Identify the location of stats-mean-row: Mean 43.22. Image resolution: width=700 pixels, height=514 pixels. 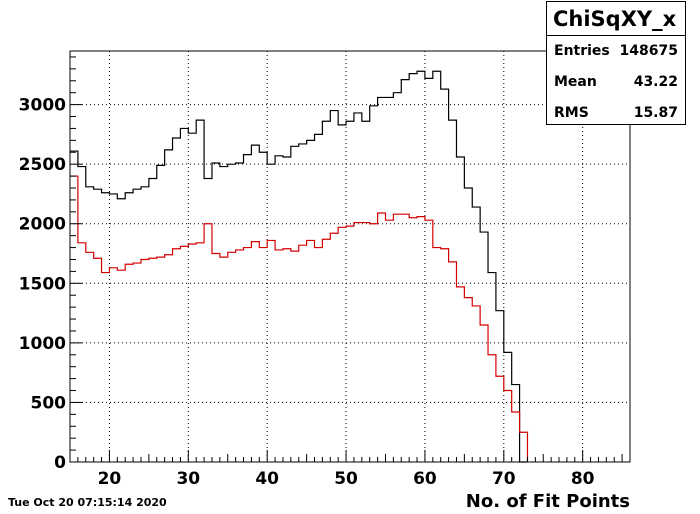
(616, 82).